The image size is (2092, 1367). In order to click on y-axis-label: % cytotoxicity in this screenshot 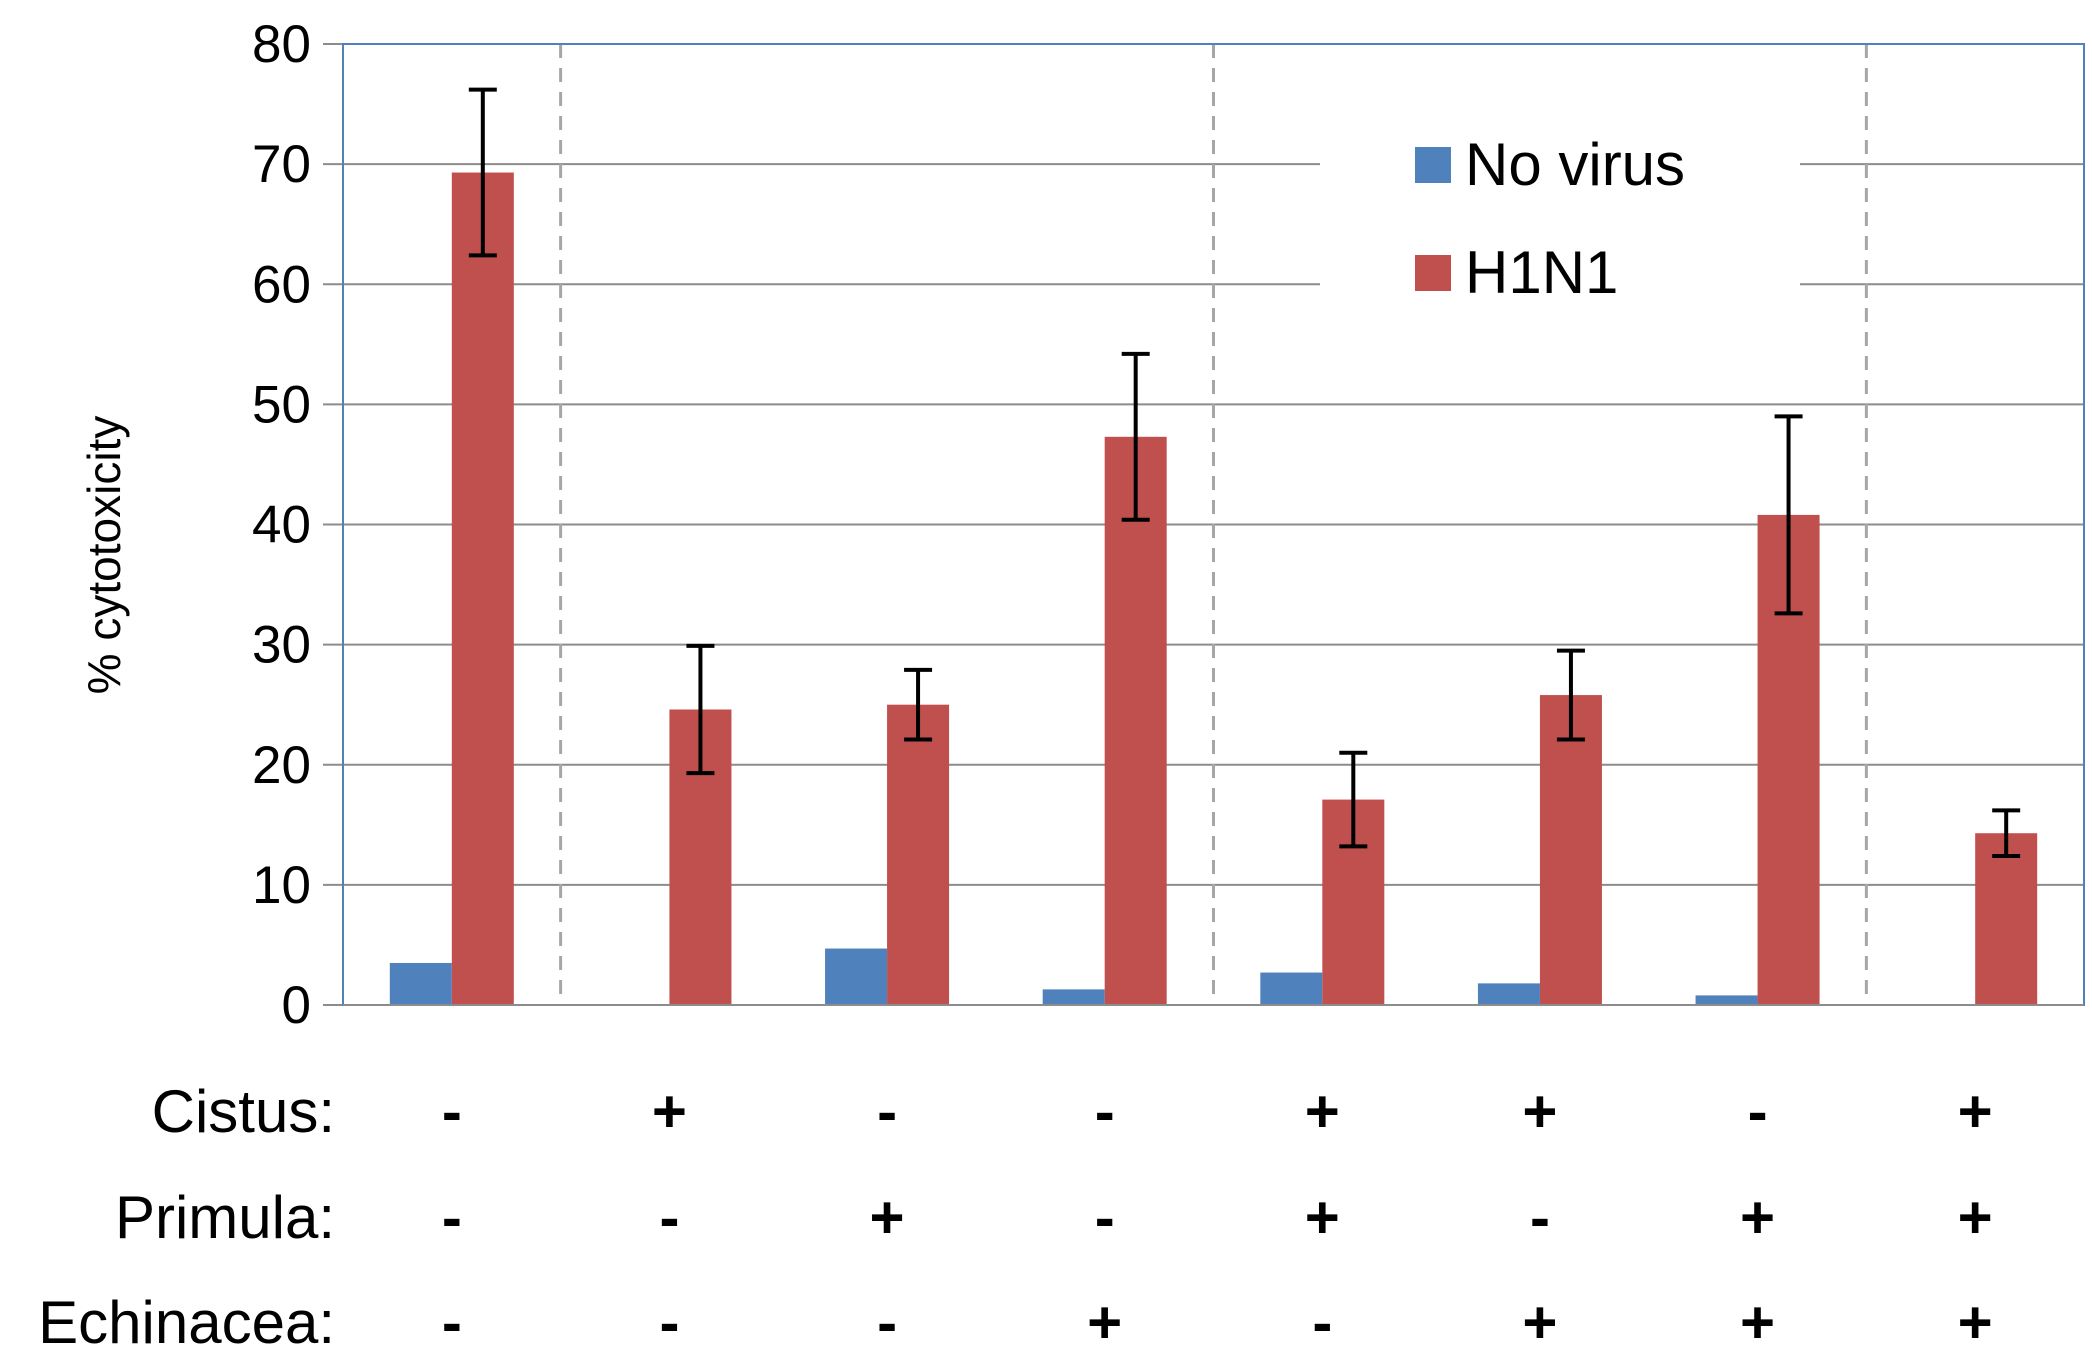, I will do `click(104, 555)`.